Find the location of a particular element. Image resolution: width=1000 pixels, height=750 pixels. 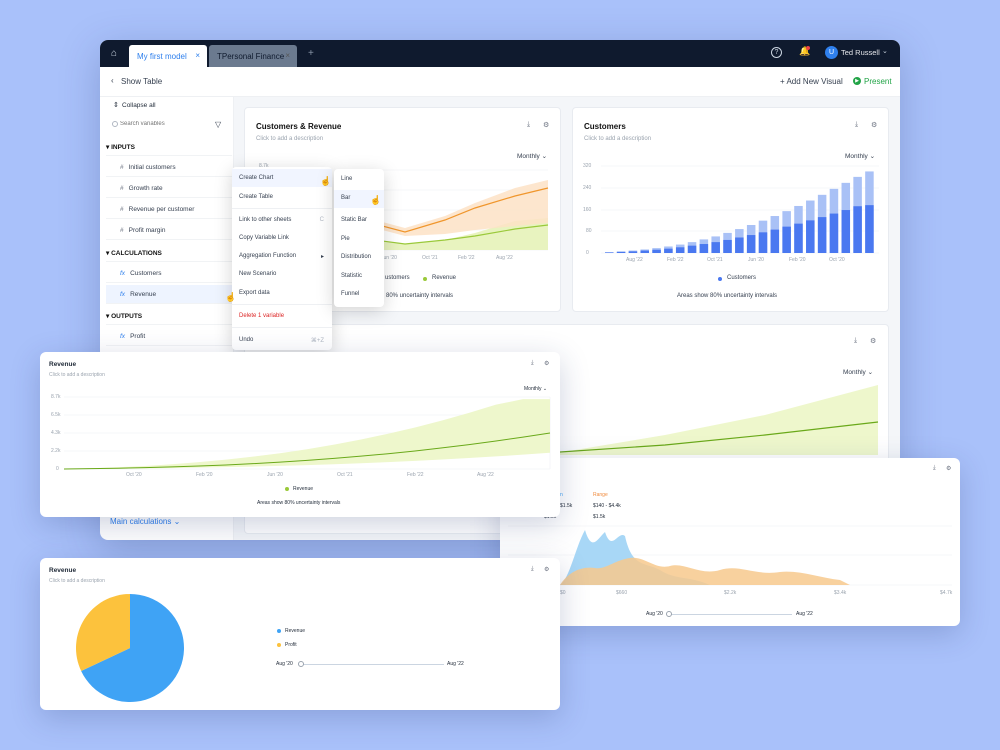

menu-item-undo: Undo ⌘+Z is located at coordinates (281, 340).